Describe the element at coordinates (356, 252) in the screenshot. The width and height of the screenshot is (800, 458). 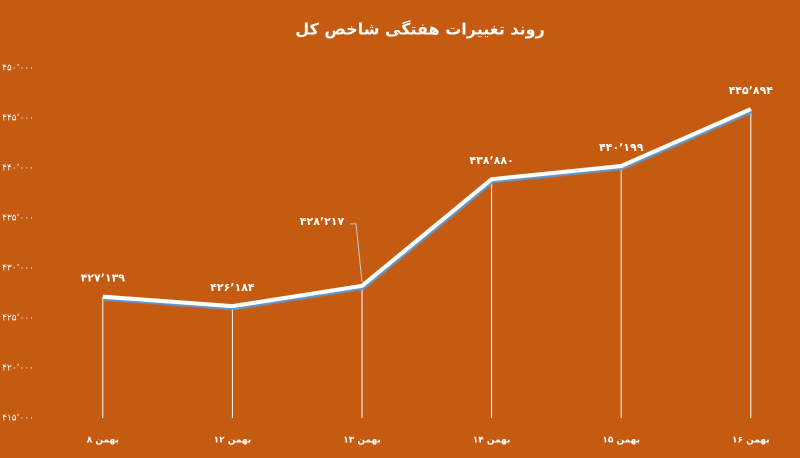
I see `leader-line` at that location.